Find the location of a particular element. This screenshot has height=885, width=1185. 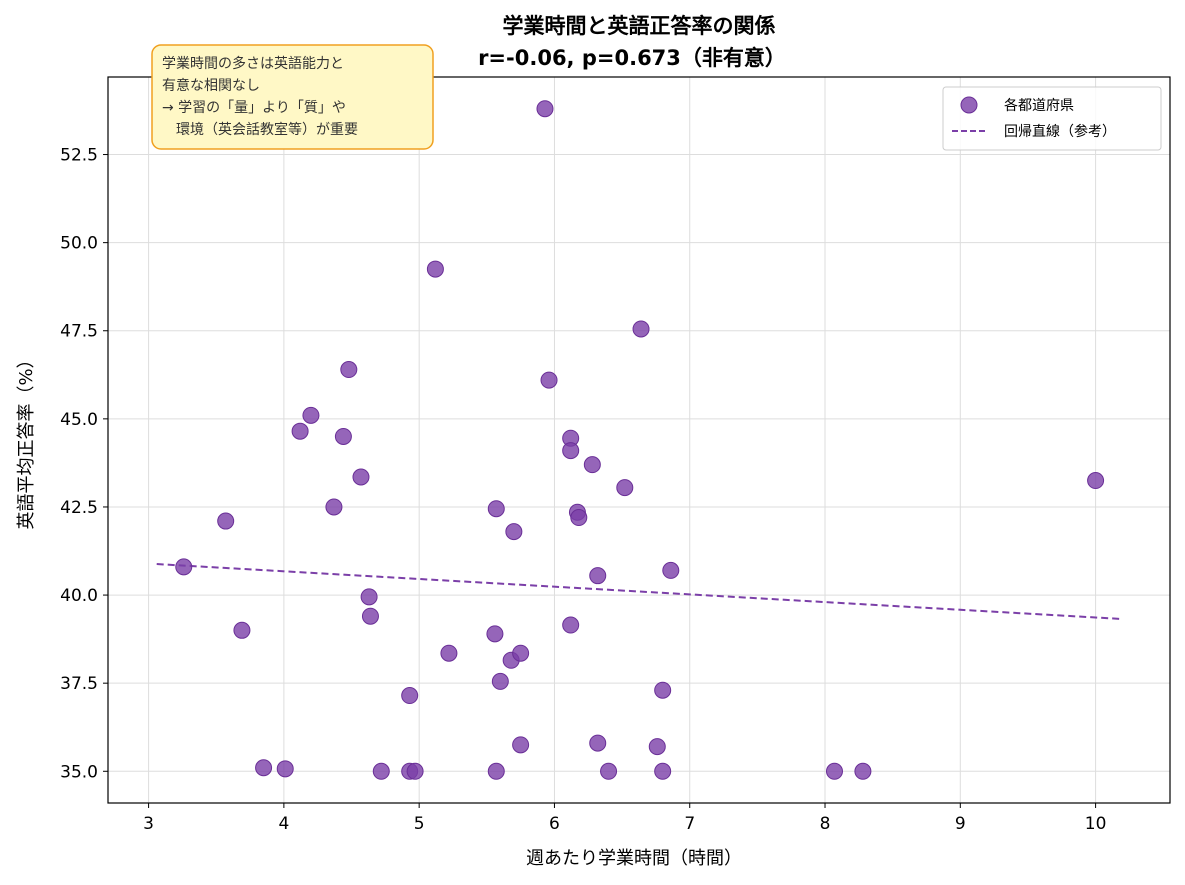

y-tick-label: 45.0 is located at coordinates (79, 420).